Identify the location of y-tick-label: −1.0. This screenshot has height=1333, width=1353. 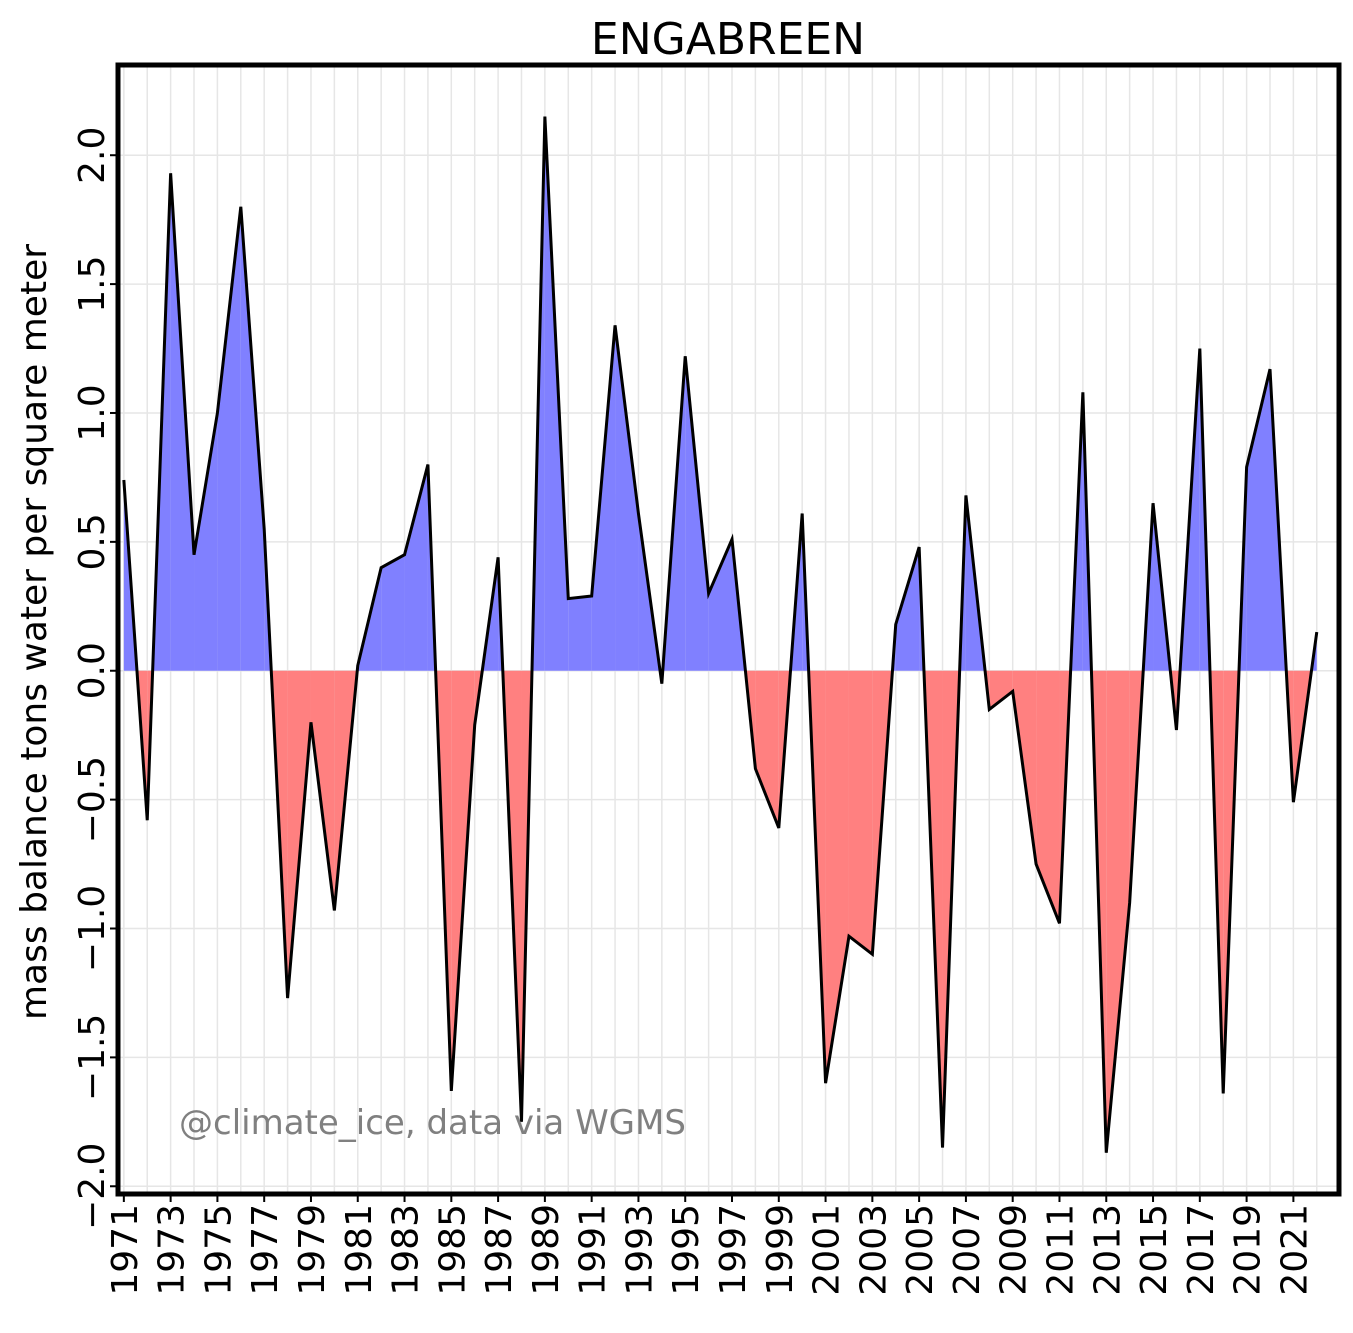
(92, 928).